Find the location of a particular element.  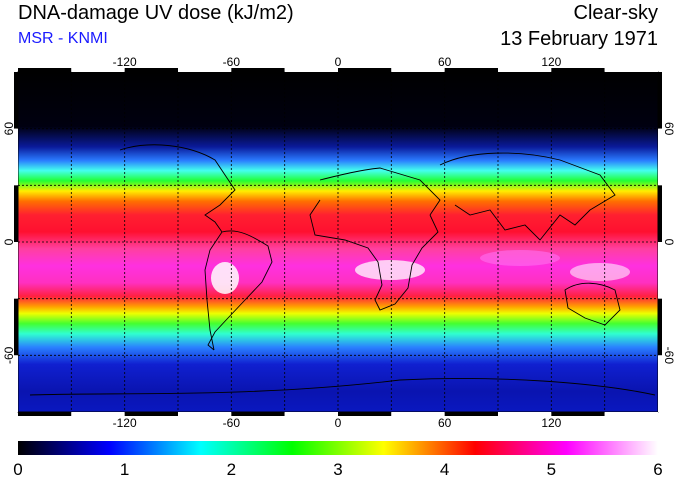

colorbar-tick-label: 3 is located at coordinates (337, 469).